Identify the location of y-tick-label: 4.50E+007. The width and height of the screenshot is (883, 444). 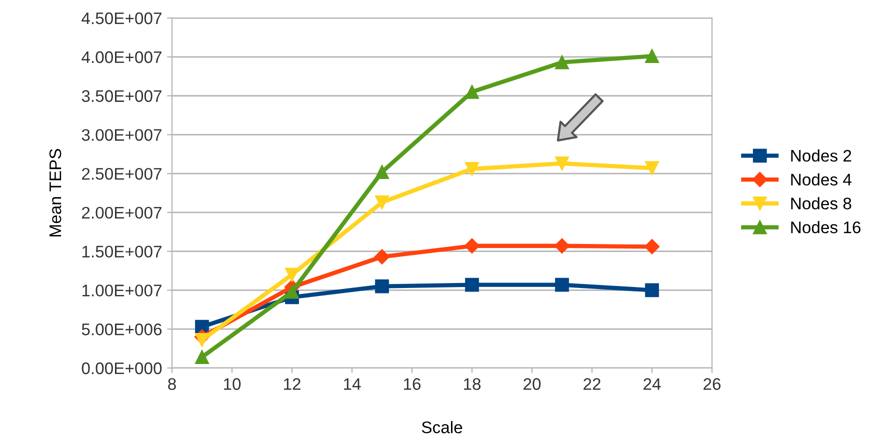
(122, 18).